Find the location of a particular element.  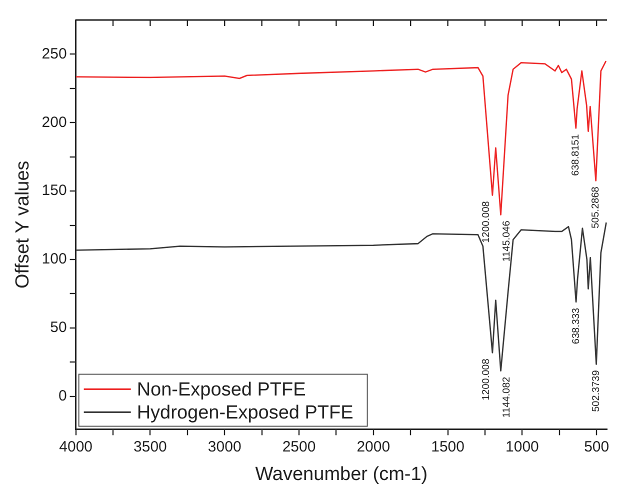

x-axis-title: Wavenumber (cm-1) is located at coordinates (341, 474).